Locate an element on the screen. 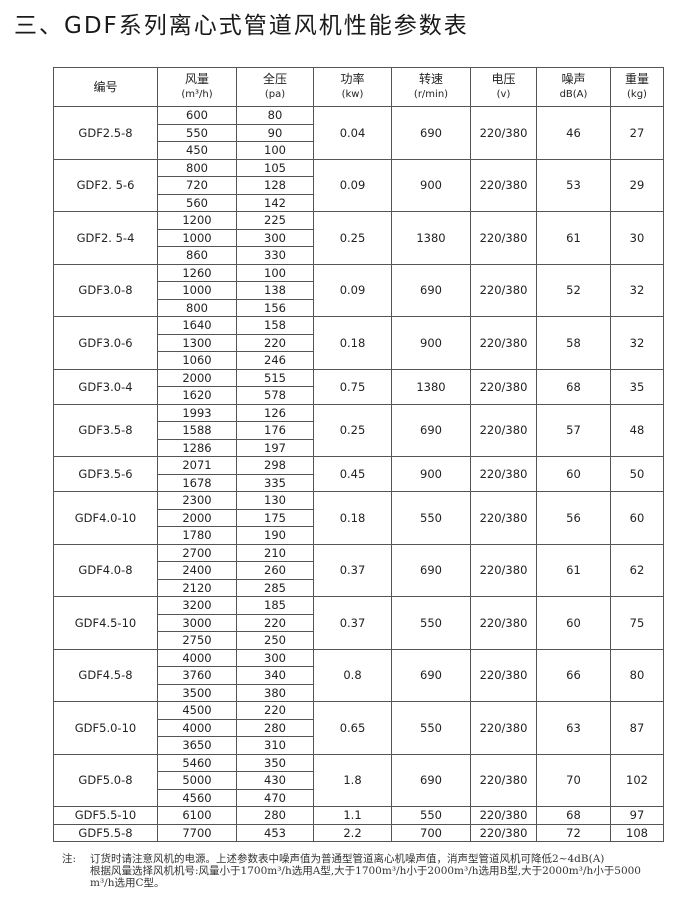 This screenshot has width=700, height=901. power-cell: 0.75 is located at coordinates (352, 386).